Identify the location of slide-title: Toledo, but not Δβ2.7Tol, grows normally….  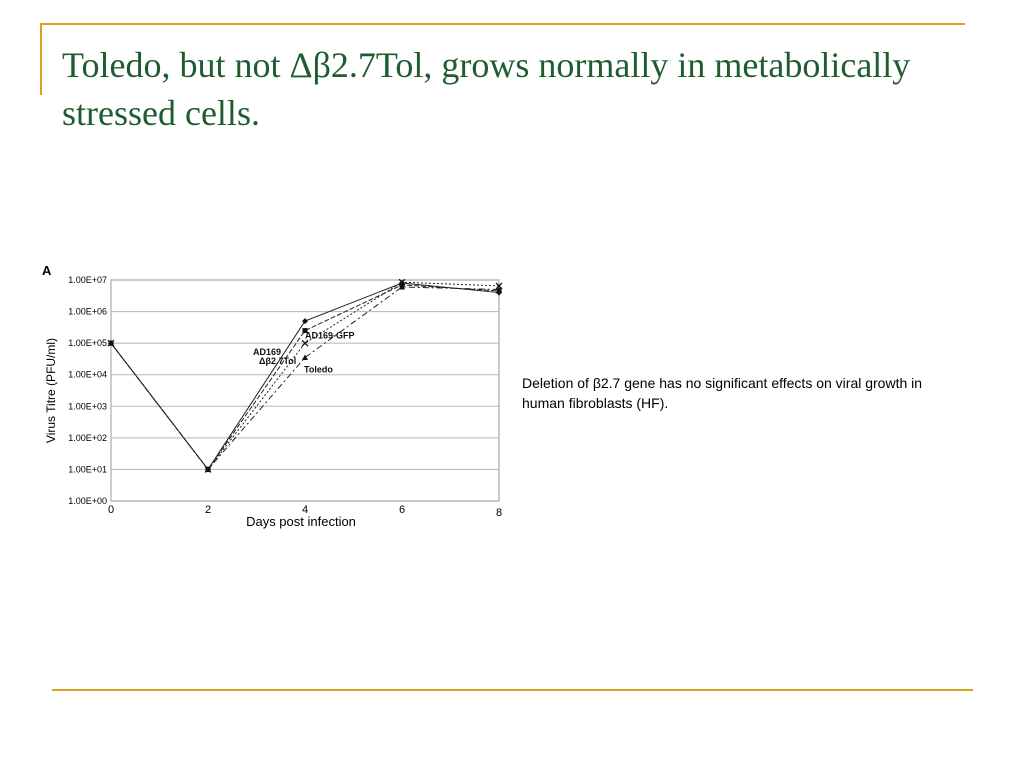
(486, 89).